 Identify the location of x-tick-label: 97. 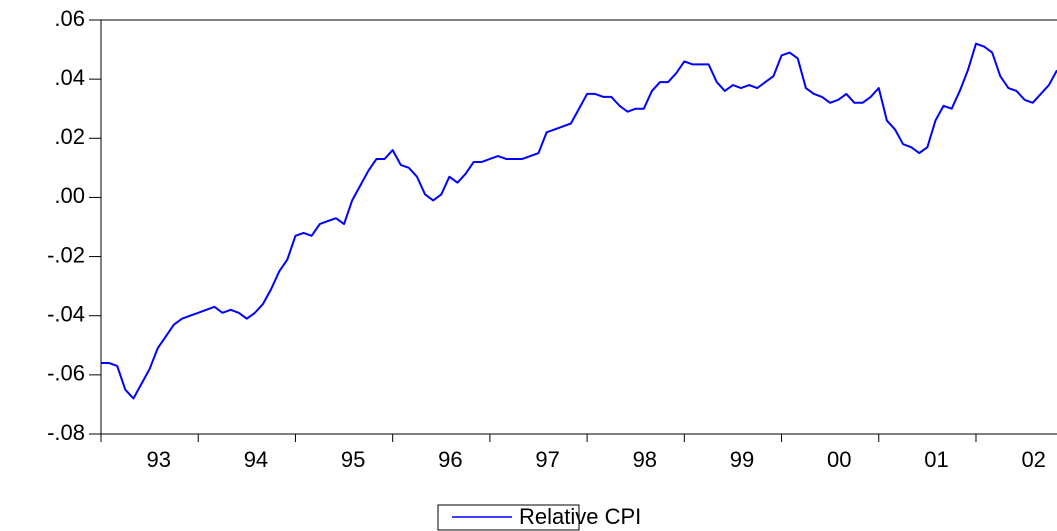
(547, 459).